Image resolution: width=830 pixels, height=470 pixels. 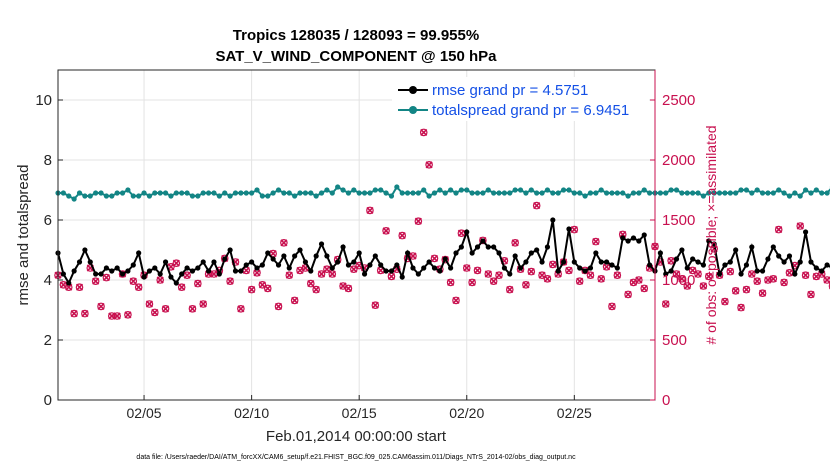 I want to click on y2-tick-label: 500, so click(x=674, y=340).